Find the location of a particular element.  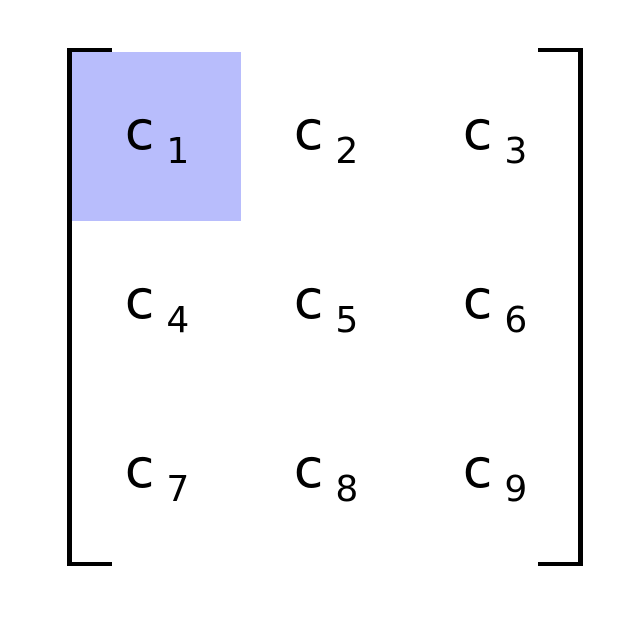

cell-subscript: 8 is located at coordinates (347, 489).